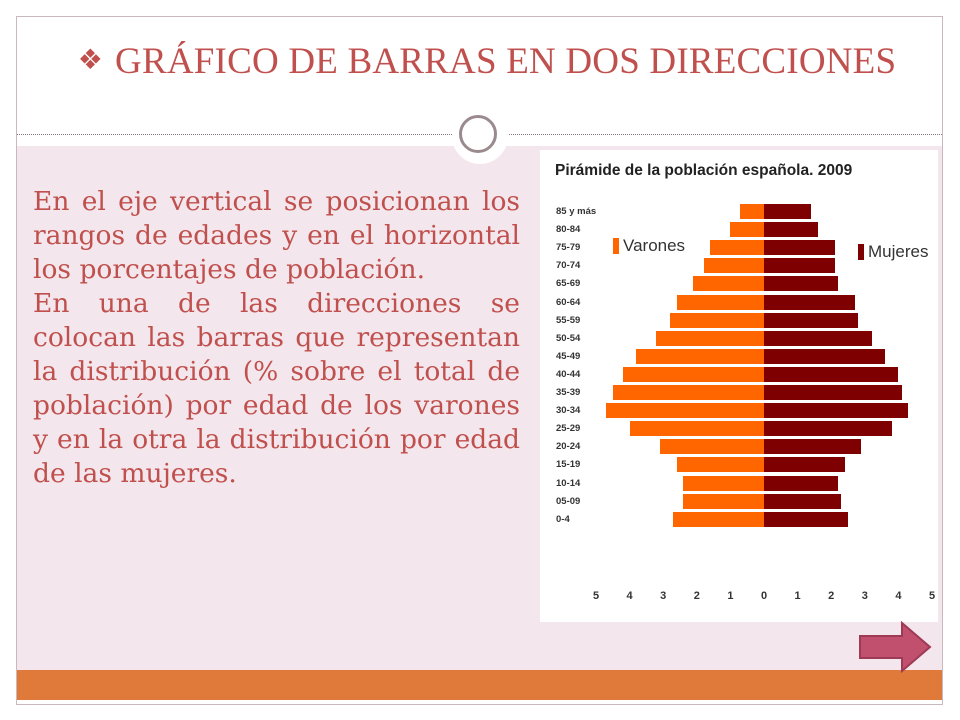 The height and width of the screenshot is (720, 960). Describe the element at coordinates (568, 338) in the screenshot. I see `age-label: 50-54` at that location.